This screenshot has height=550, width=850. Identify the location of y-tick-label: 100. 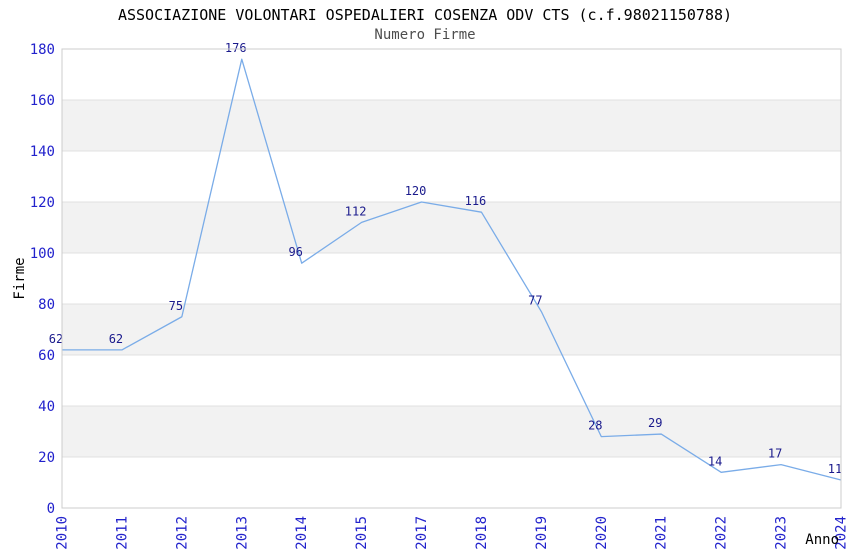
(42, 254).